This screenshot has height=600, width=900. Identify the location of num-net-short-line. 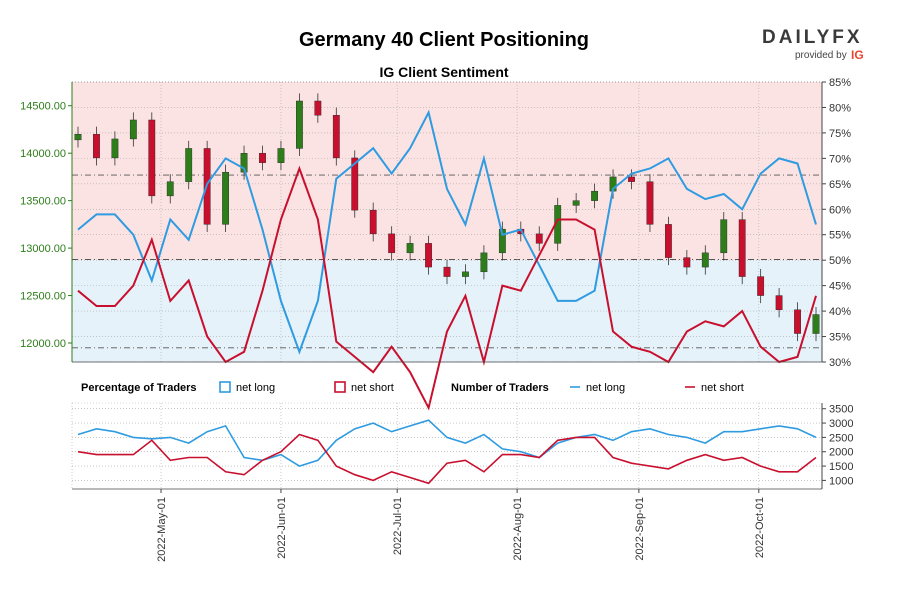
(447, 459).